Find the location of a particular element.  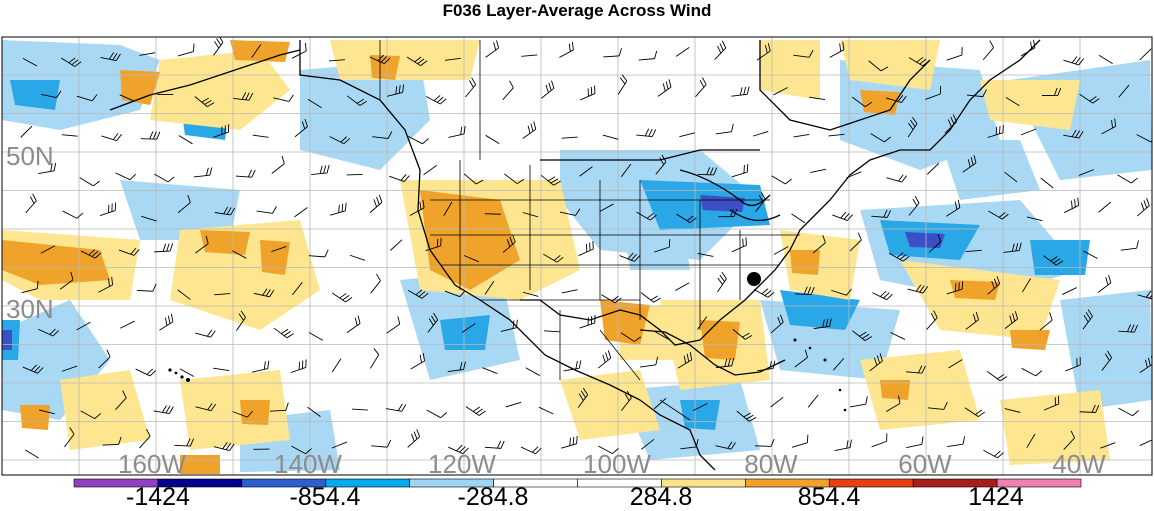

lon-label-40w: 40W is located at coordinates (1079, 464).